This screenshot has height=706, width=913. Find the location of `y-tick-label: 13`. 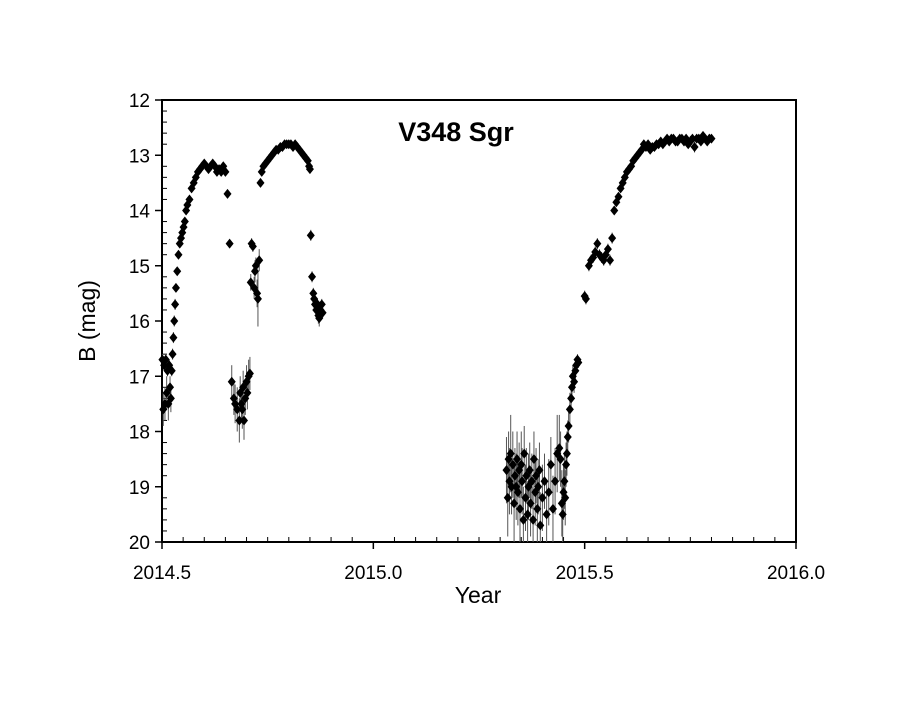

y-tick-label: 13 is located at coordinates (139, 156).